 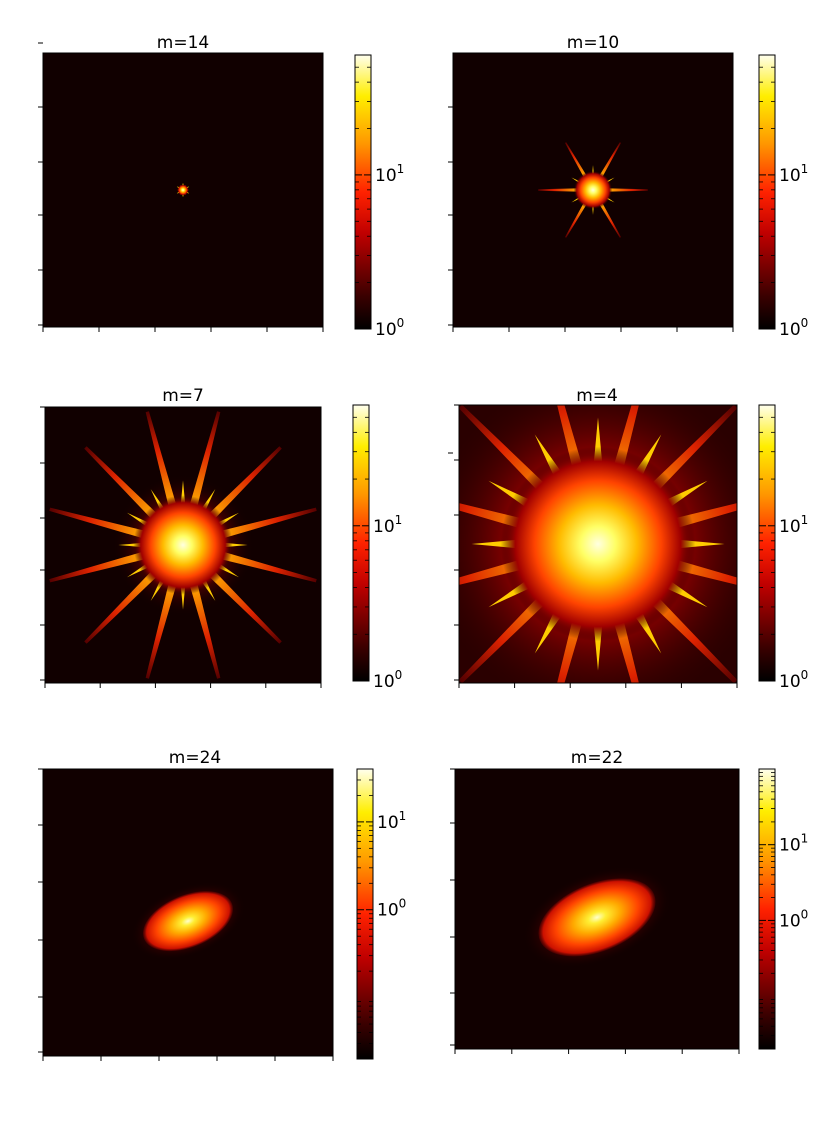 I want to click on panel-title: m=24, so click(x=195, y=758).